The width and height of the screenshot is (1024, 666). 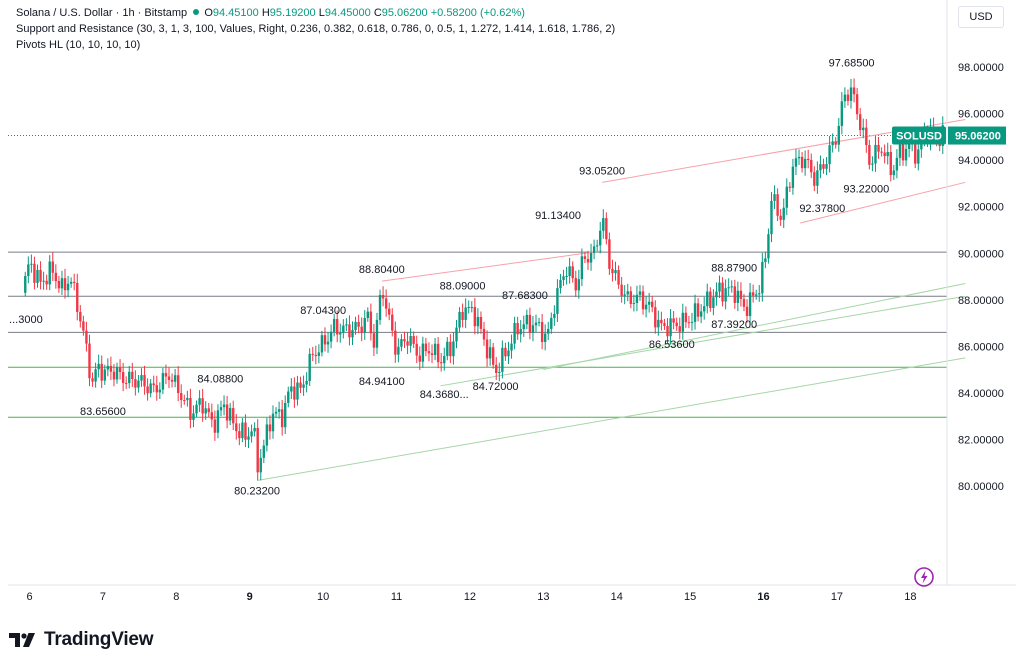 I want to click on tradingview-logo-icon, so click(x=23, y=640).